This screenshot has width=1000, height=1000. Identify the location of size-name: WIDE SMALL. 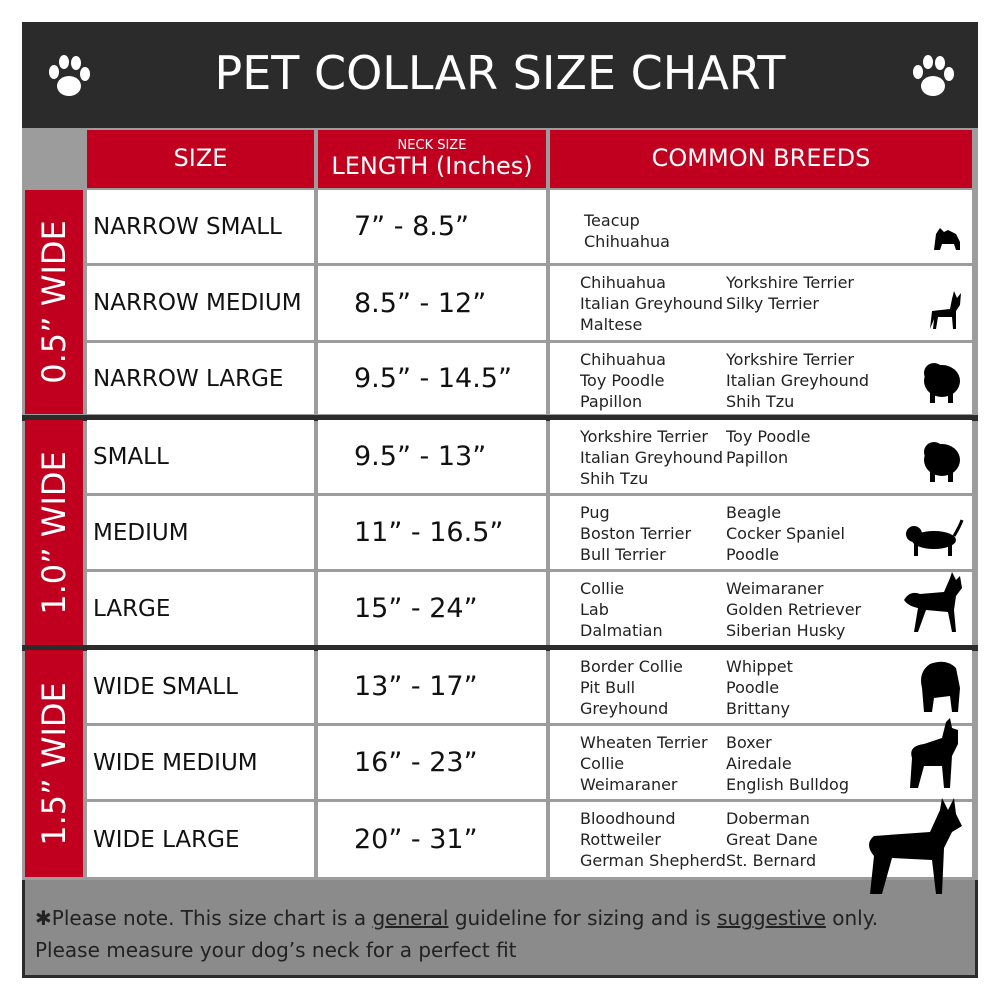
(165, 686).